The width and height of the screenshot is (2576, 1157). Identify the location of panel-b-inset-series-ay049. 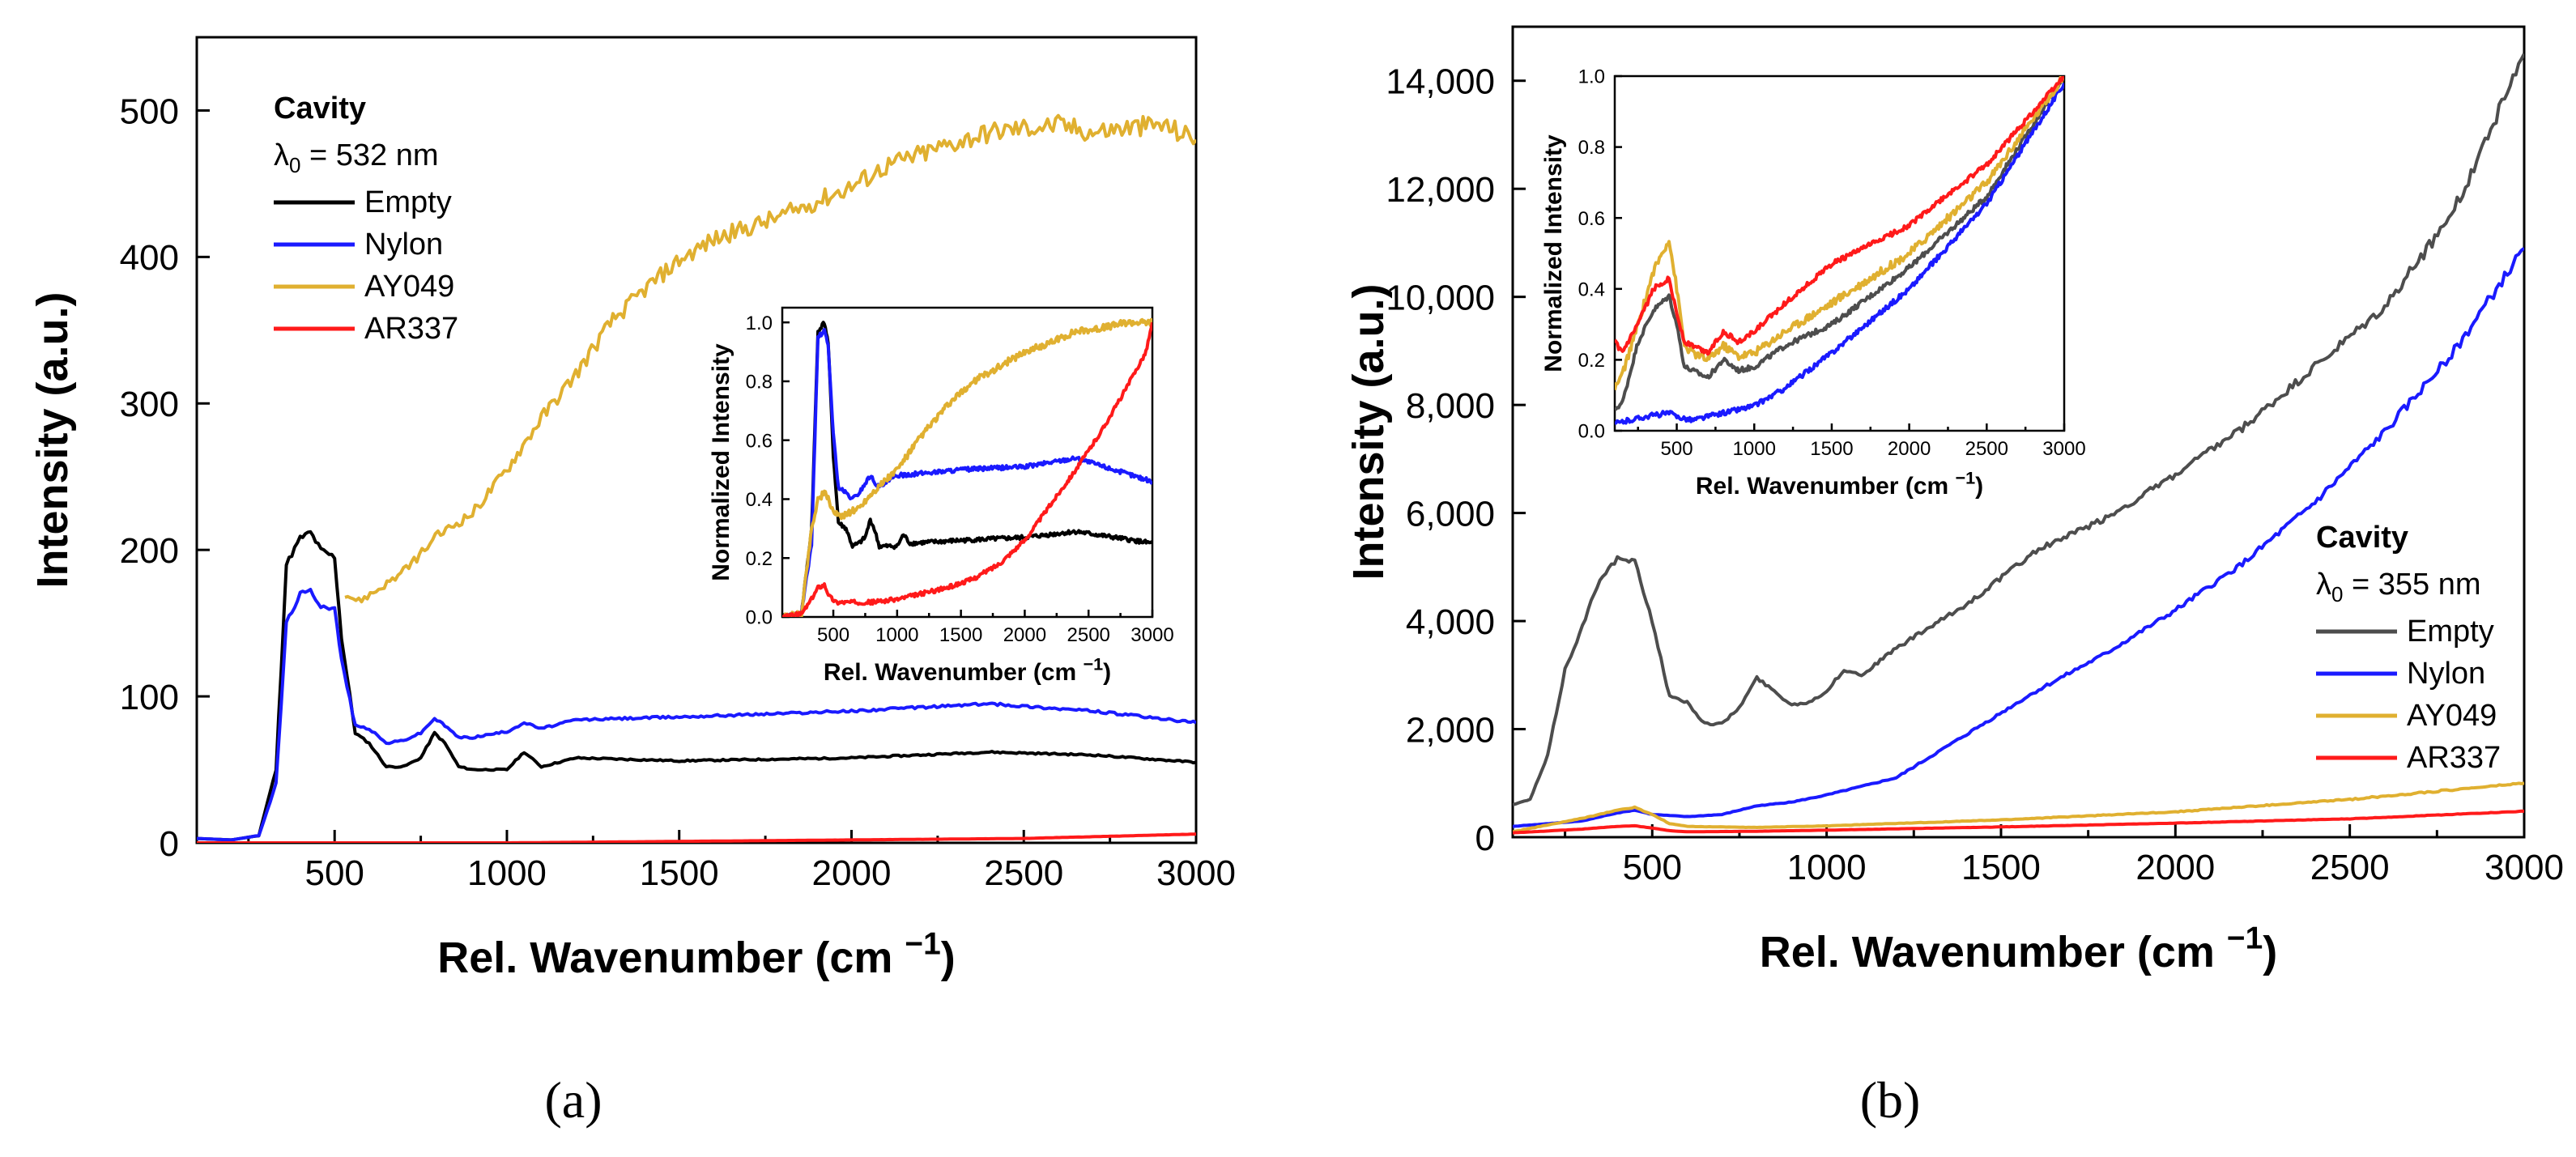
(1839, 234).